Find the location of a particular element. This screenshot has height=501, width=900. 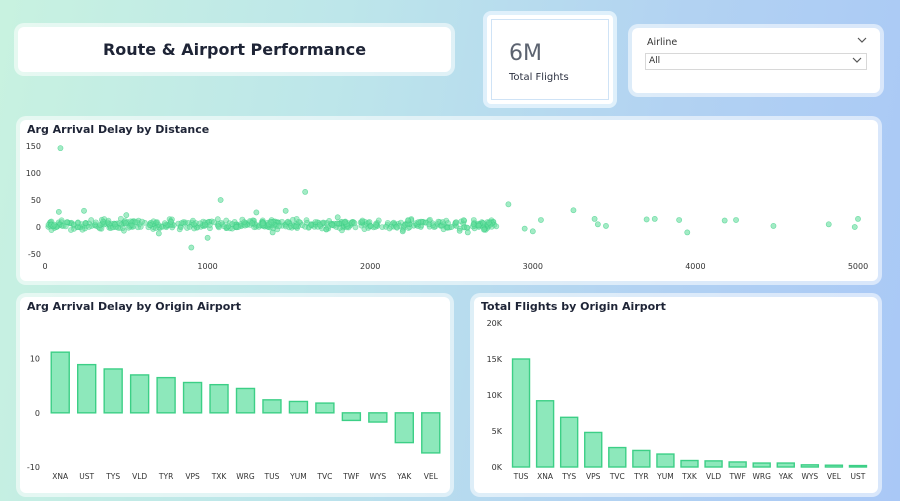

airline-filter-slicer: Airline All is located at coordinates (756, 60).